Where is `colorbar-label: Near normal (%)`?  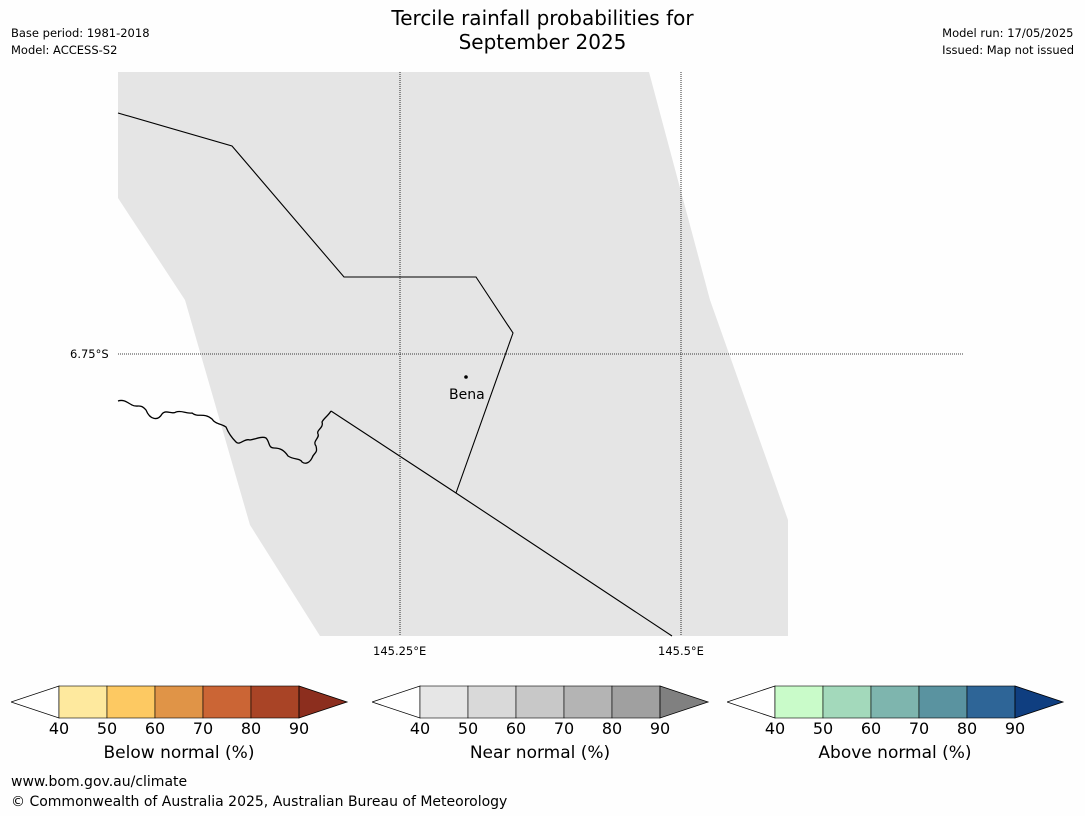
colorbar-label: Near normal (%) is located at coordinates (540, 753).